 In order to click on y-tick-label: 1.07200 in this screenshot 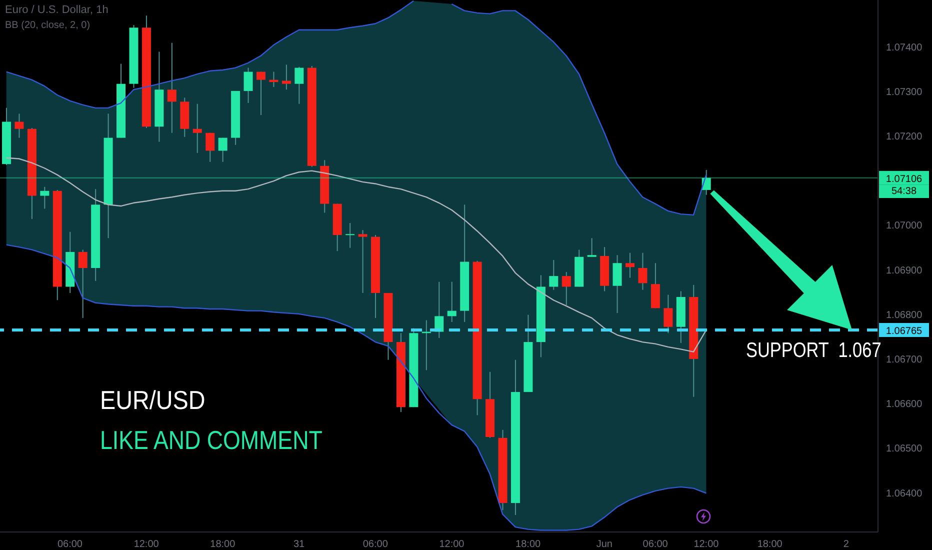, I will do `click(904, 137)`.